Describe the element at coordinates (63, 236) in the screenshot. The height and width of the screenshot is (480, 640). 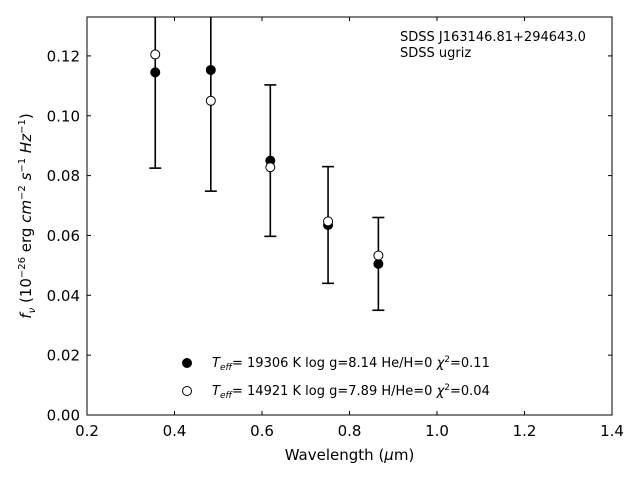
I see `y-tick-label: 0.06` at that location.